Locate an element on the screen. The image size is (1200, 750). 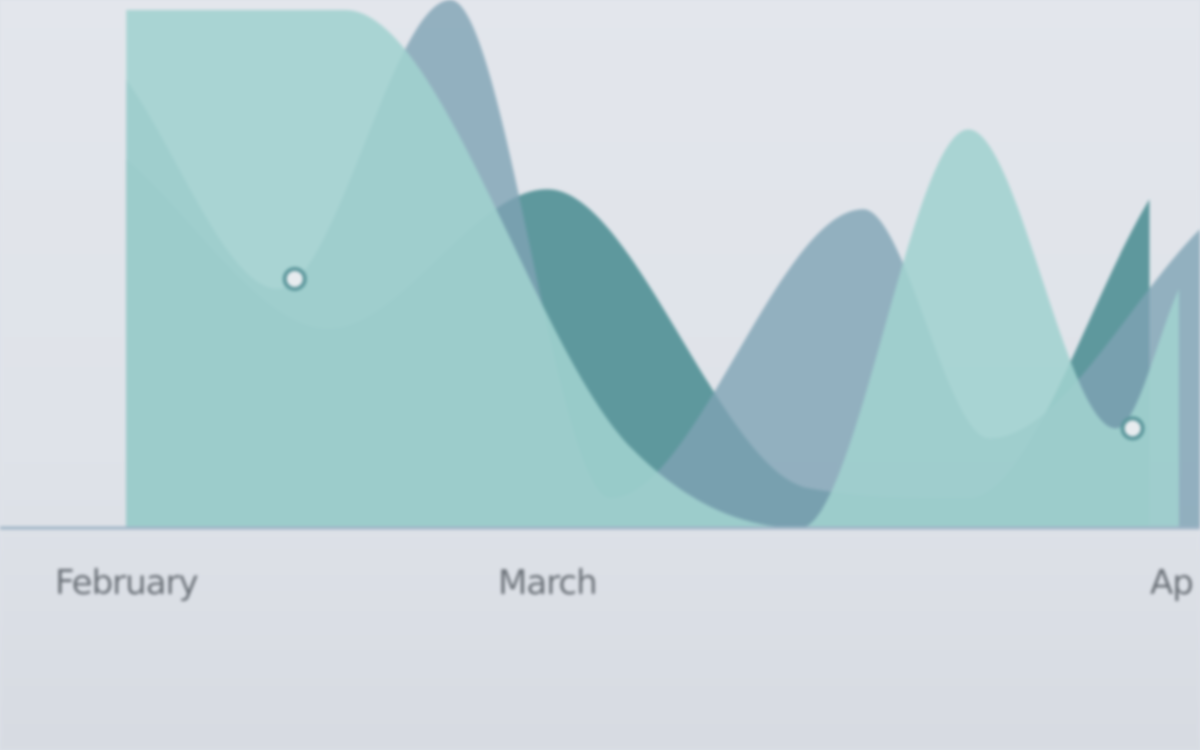
x-tick-labels: February March Ap is located at coordinates (624, 583).